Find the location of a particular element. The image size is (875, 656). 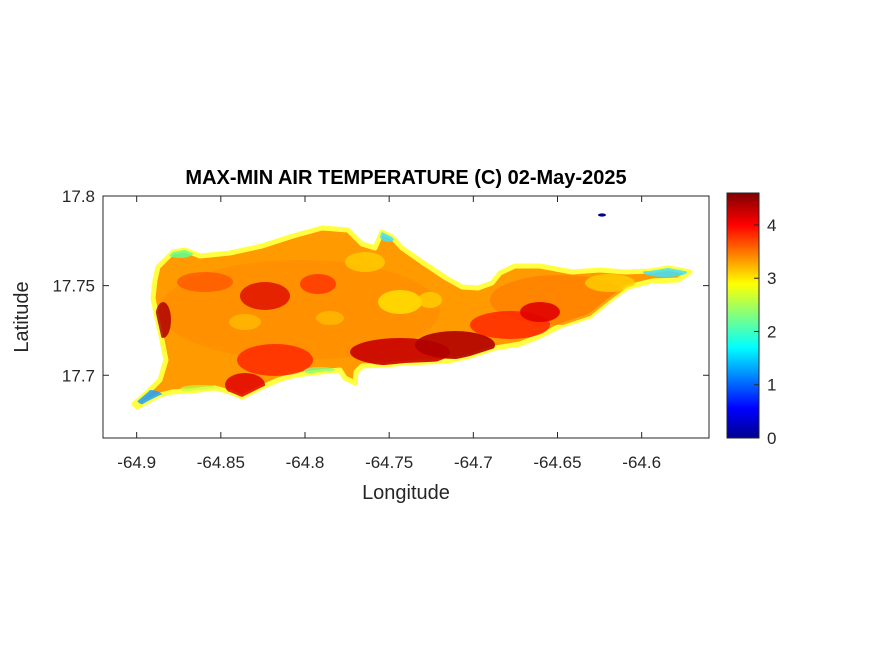

x-tick-label: -64.85 is located at coordinates (221, 462).